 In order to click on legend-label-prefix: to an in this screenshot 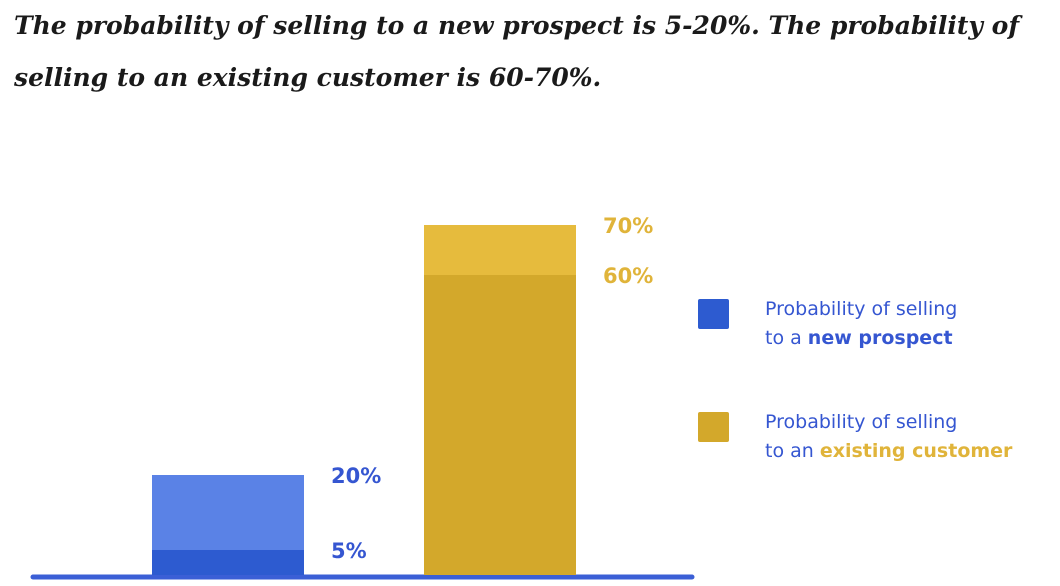, I will do `click(792, 451)`.